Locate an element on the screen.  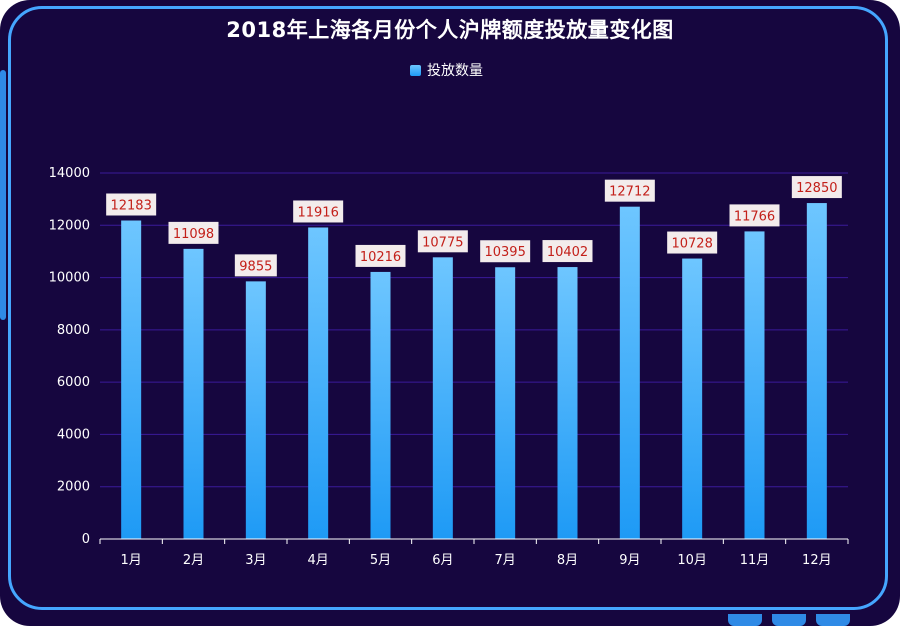
x-tick-label: 8月 is located at coordinates (567, 560).